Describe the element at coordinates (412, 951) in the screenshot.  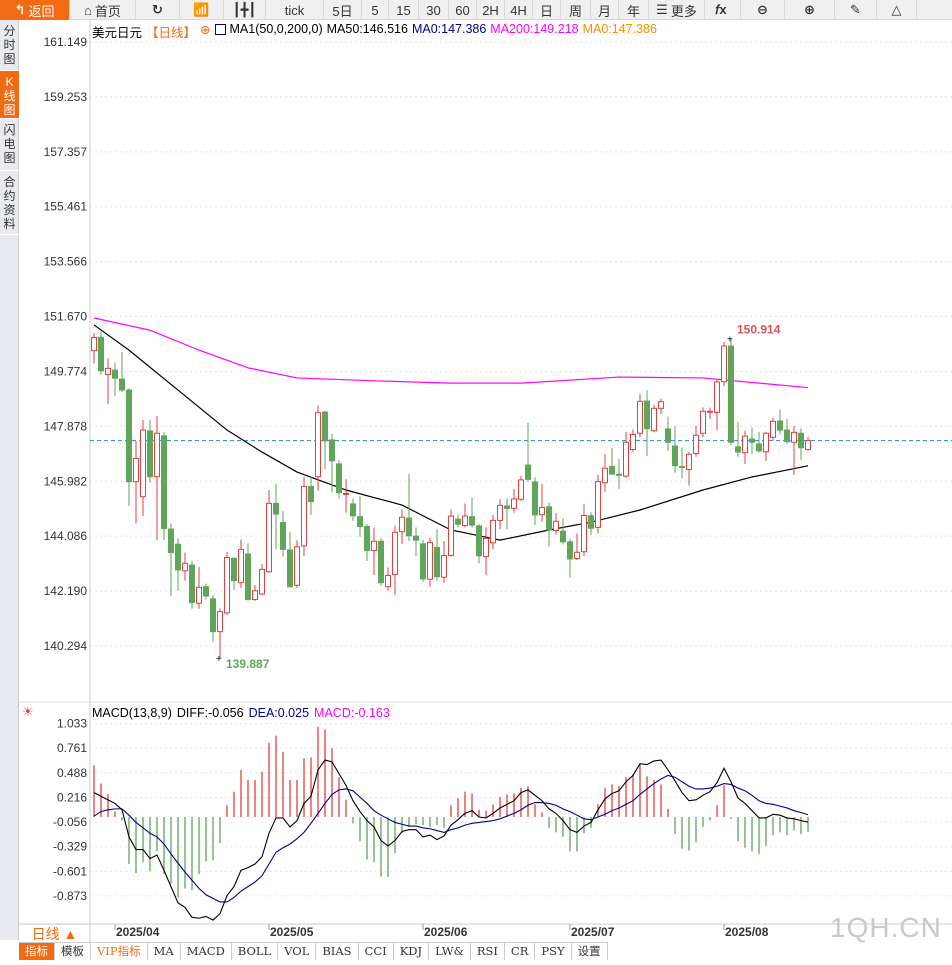
I see `indicator-tab-9: KDJ` at that location.